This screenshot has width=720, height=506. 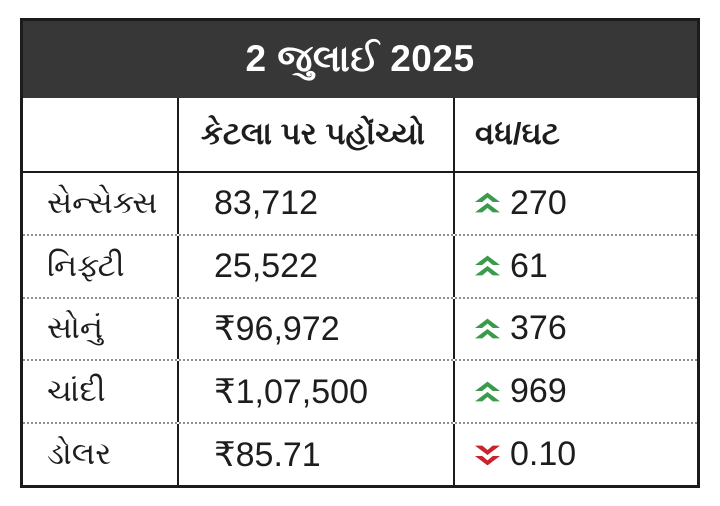 I want to click on date-title: 2 જુલાઈ 2025, so click(x=360, y=58).